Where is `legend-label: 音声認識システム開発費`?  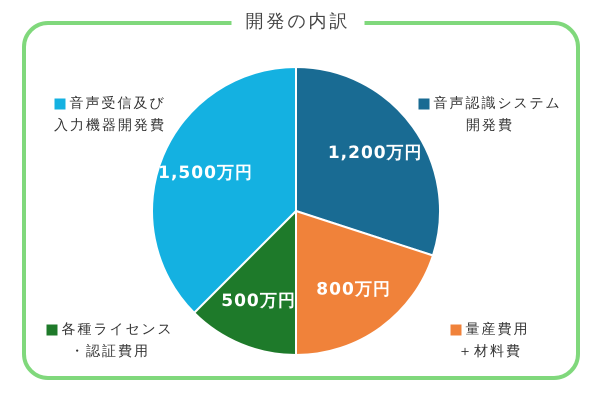
legend-label: 音声認識システム開発費 is located at coordinates (498, 115).